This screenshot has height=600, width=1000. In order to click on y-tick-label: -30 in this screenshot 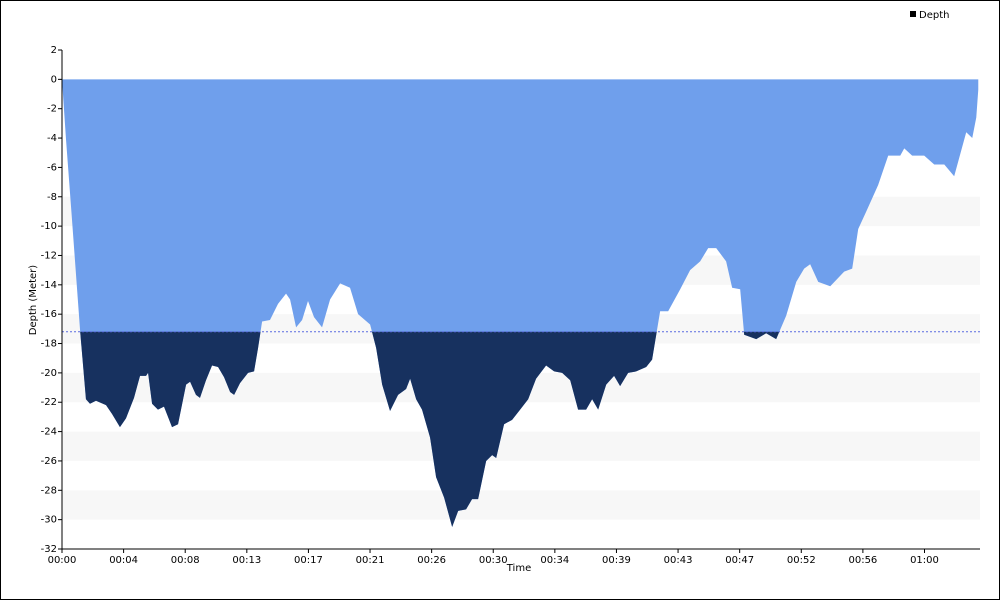, I will do `click(49, 520)`.